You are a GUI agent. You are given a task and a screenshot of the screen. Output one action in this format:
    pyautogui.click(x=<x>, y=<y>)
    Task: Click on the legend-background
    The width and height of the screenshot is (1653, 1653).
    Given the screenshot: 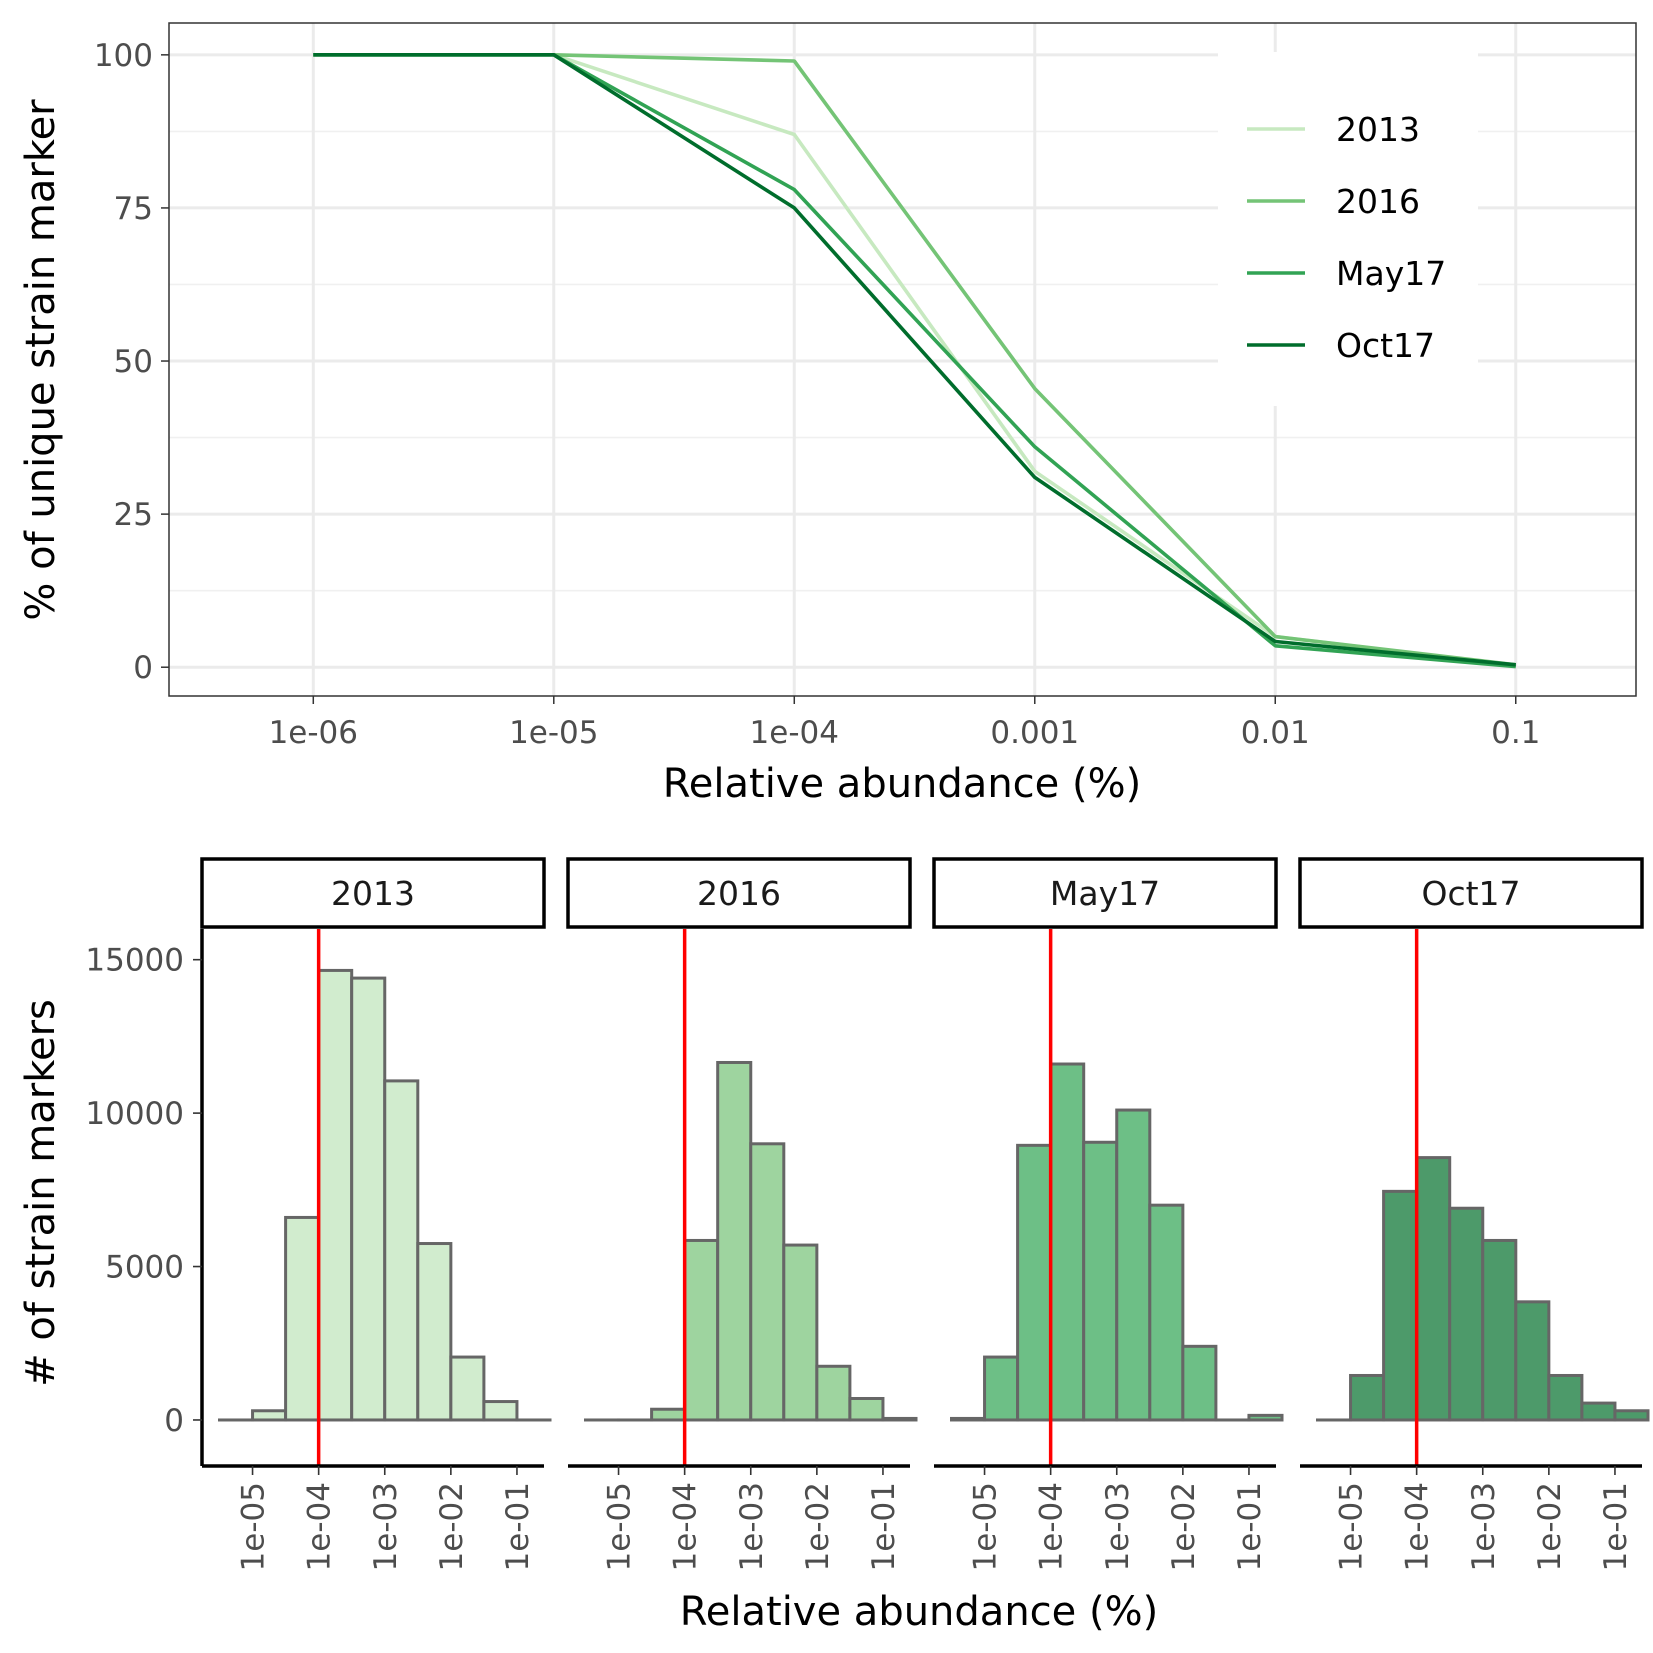 What is the action you would take?
    pyautogui.click(x=1348, y=229)
    